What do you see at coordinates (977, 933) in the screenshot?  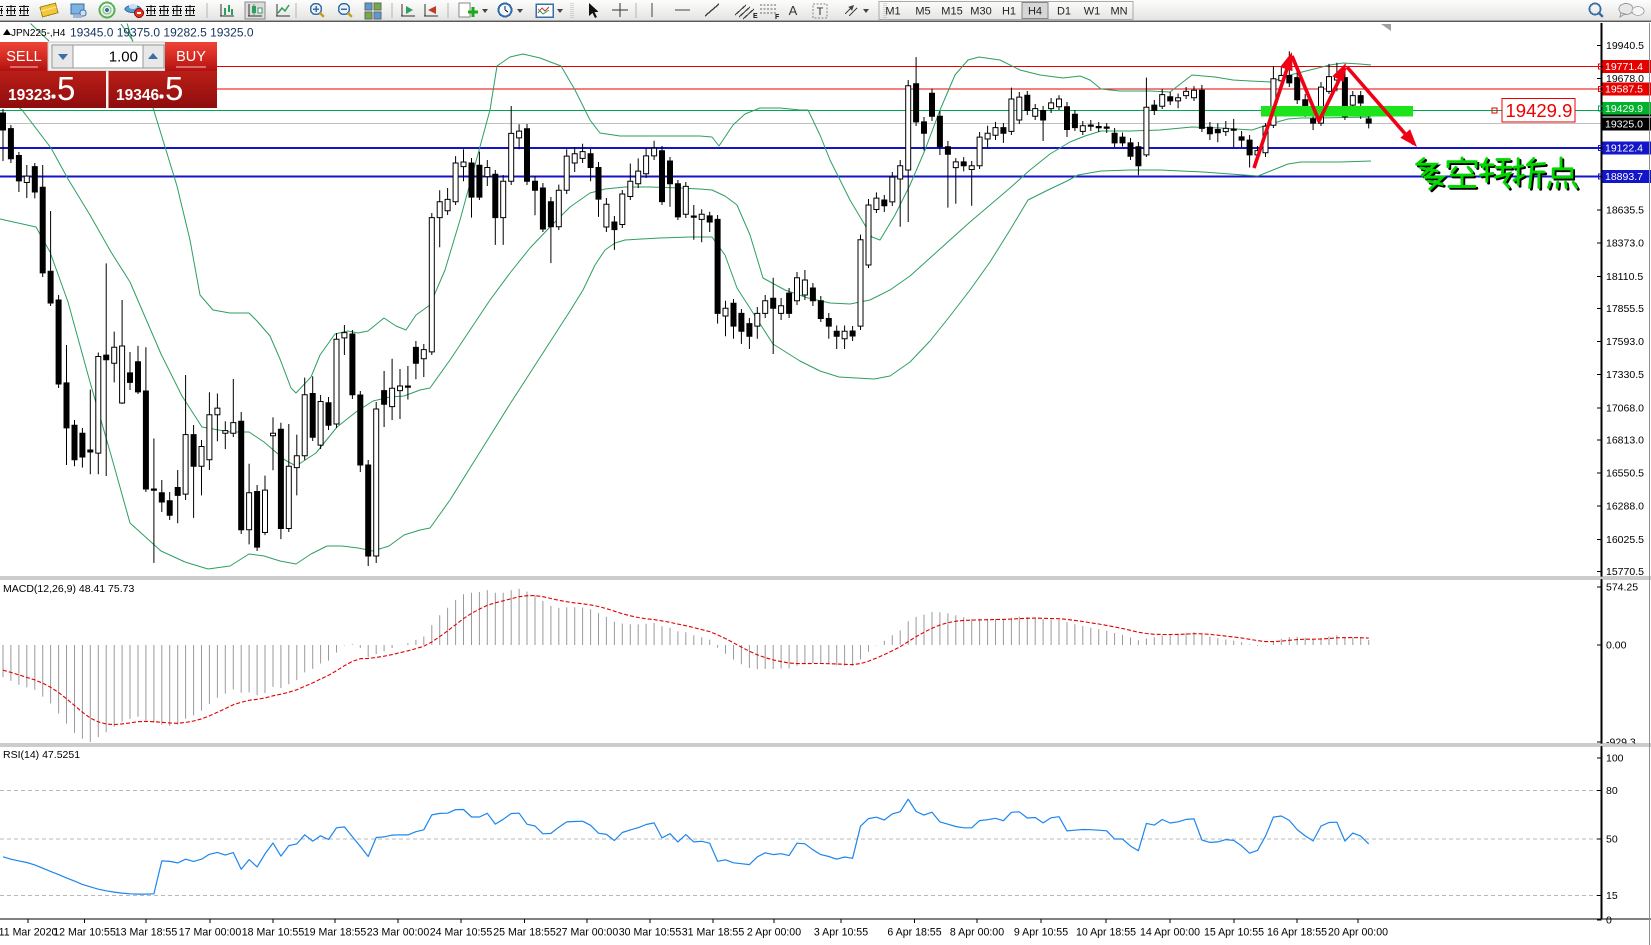 I see `svg-text: 8 Apr 00:00` at bounding box center [977, 933].